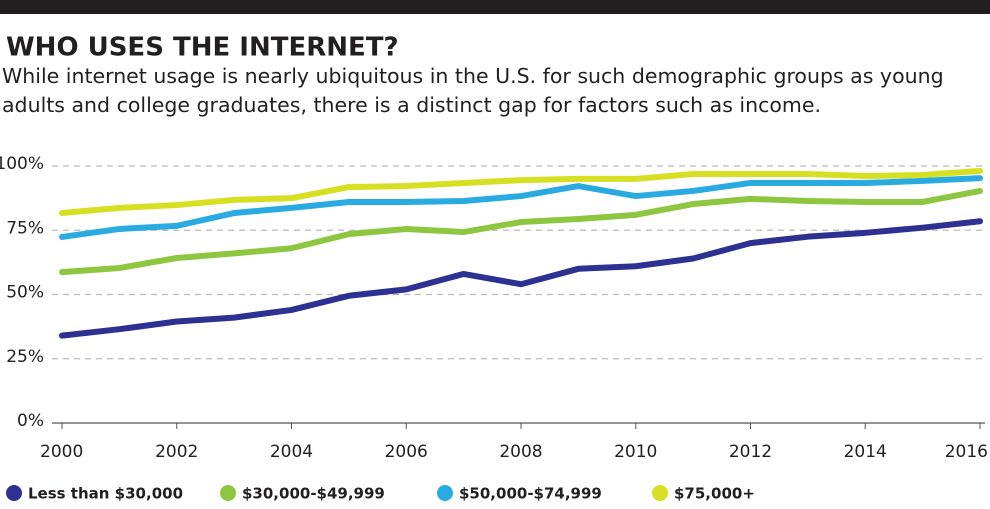 Image resolution: width=990 pixels, height=509 pixels. Describe the element at coordinates (291, 452) in the screenshot. I see `x-tick-label: 2004` at that location.